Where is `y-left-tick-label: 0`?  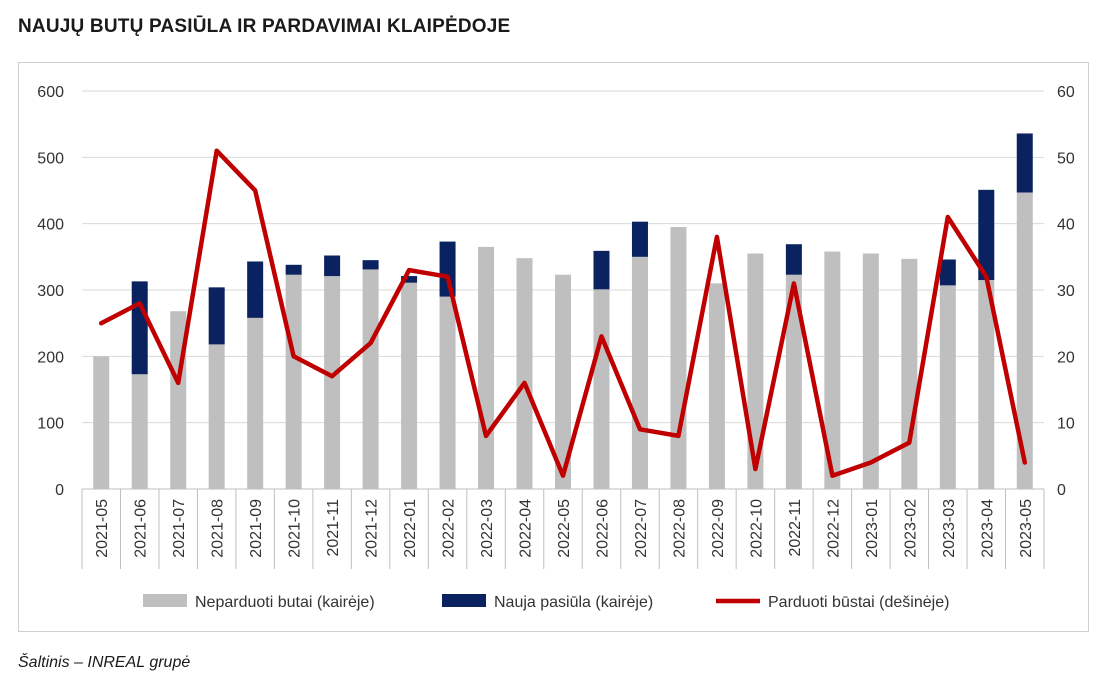 y-left-tick-label: 0 is located at coordinates (59, 490).